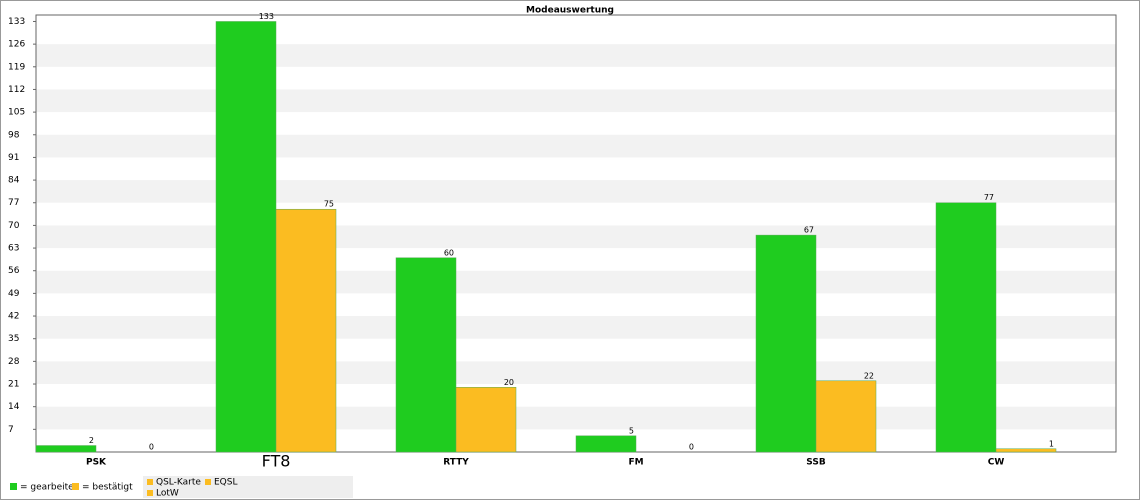 The width and height of the screenshot is (1140, 500). Describe the element at coordinates (13, 203) in the screenshot. I see `y-tick-label: 77` at that location.